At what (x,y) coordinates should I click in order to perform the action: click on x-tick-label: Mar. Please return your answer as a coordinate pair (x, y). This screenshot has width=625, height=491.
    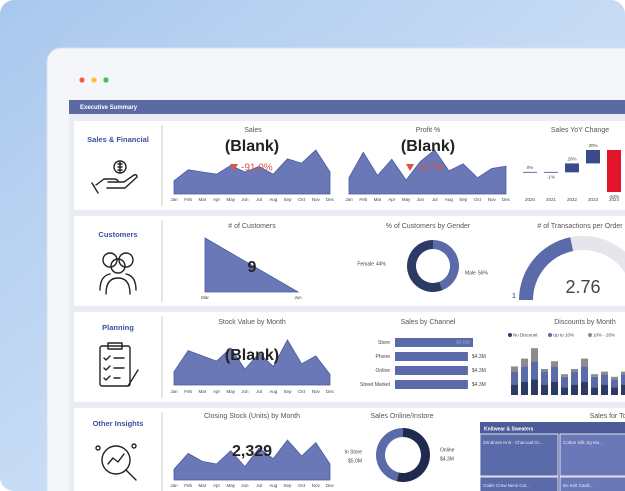
    Looking at the image, I should click on (202, 391).